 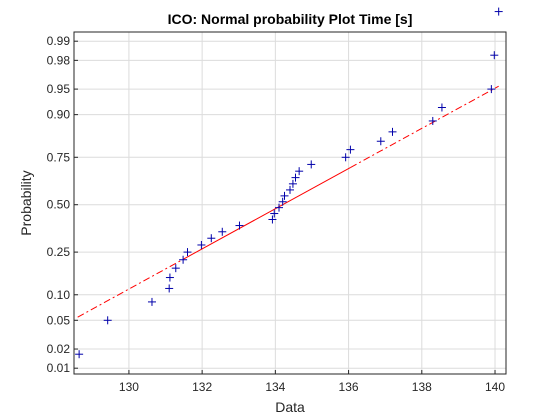 What do you see at coordinates (59, 89) in the screenshot?
I see `y-tick-label: 0.95` at bounding box center [59, 89].